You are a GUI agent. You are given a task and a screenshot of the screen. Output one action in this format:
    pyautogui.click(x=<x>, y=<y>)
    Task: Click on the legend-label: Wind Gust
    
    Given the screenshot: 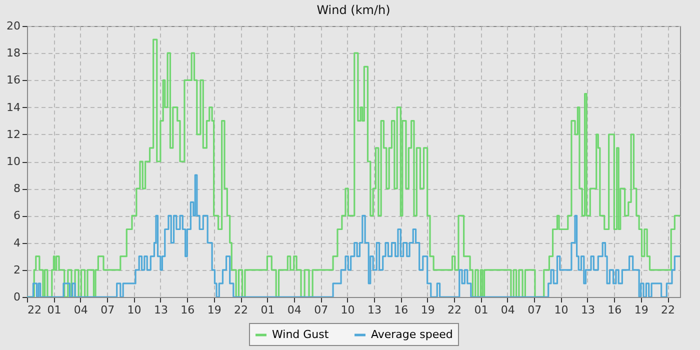 What is the action you would take?
    pyautogui.click(x=301, y=334)
    